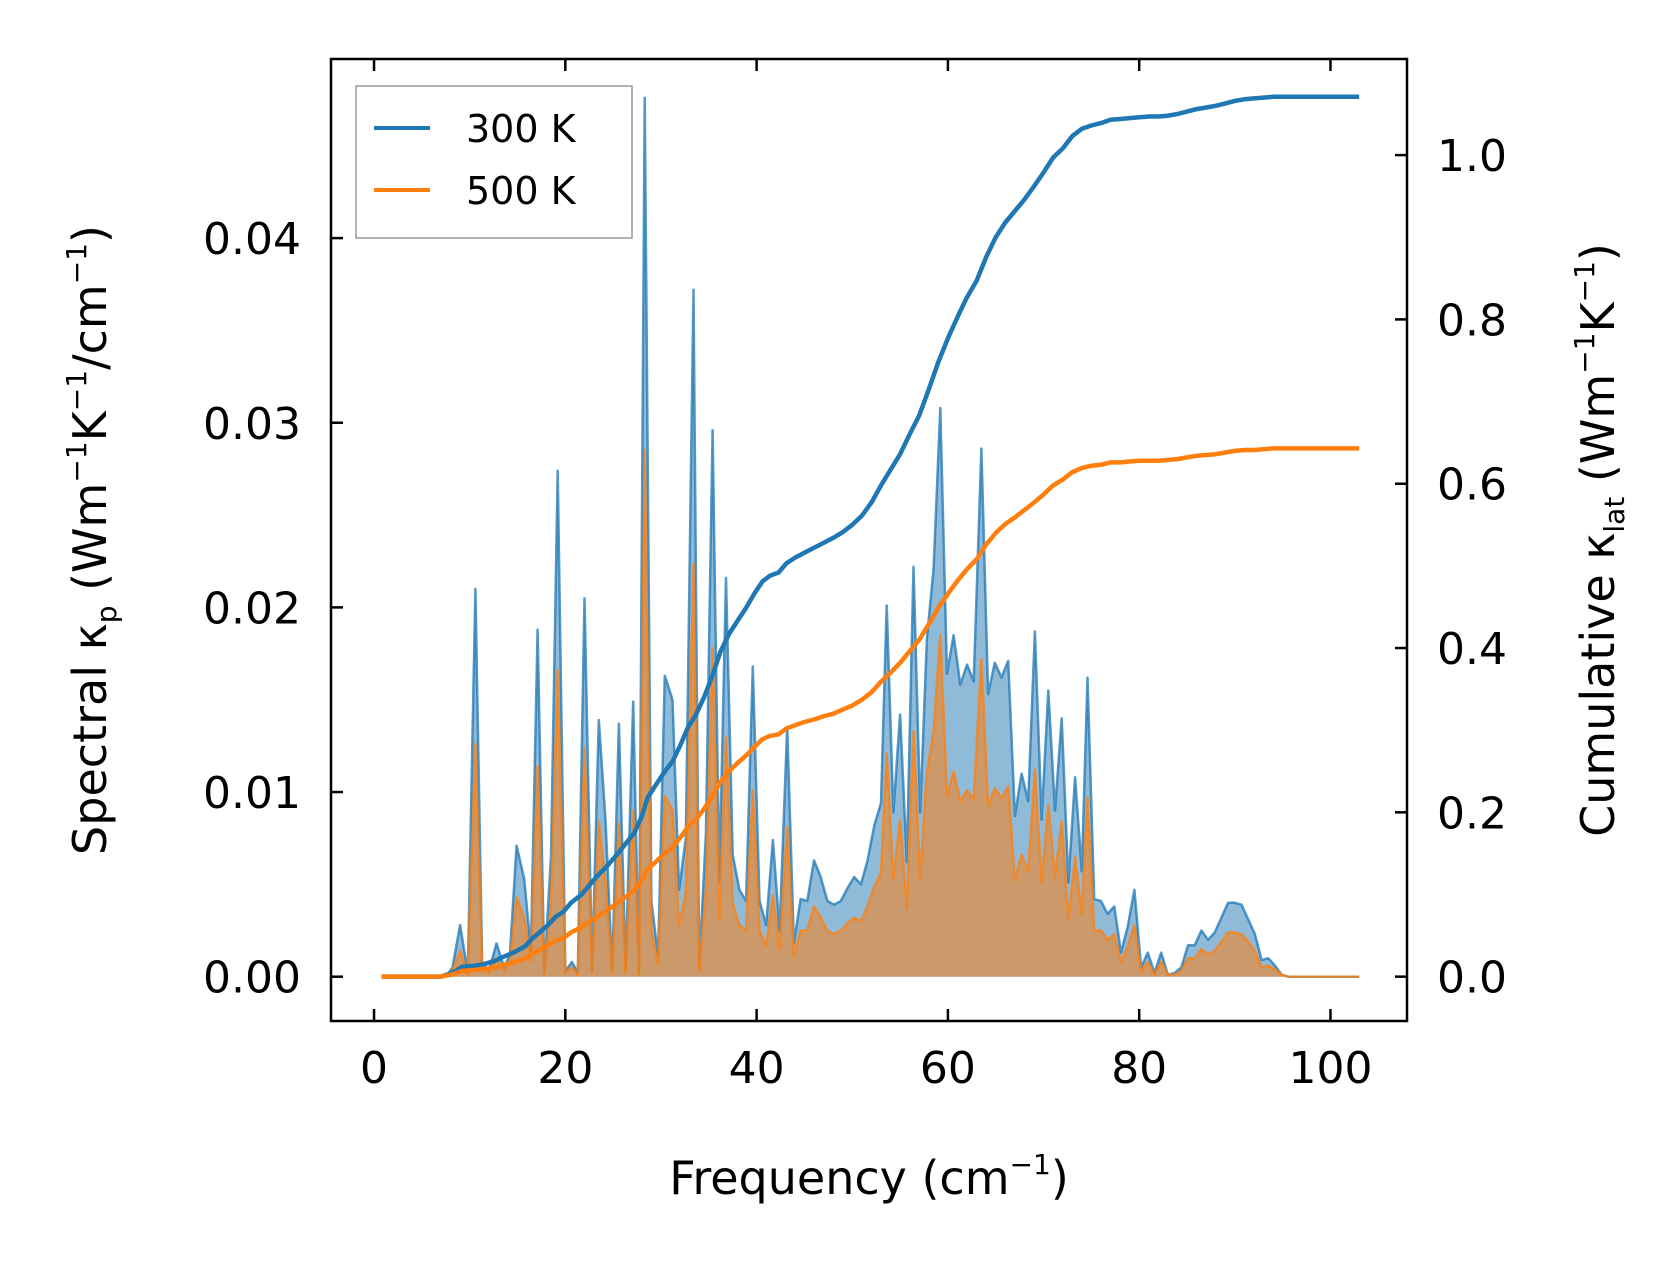  Describe the element at coordinates (1472, 485) in the screenshot. I see `y-right-tick-label: 0.6` at that location.